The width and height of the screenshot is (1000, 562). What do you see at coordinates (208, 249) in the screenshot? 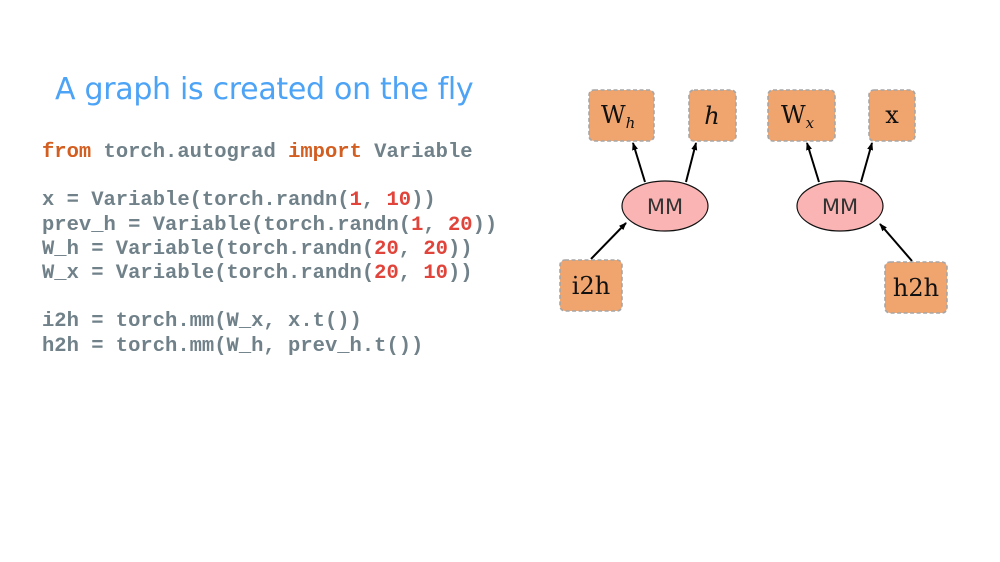
I see `code-text: W_h = Variable(torch.randn(` at bounding box center [208, 249].